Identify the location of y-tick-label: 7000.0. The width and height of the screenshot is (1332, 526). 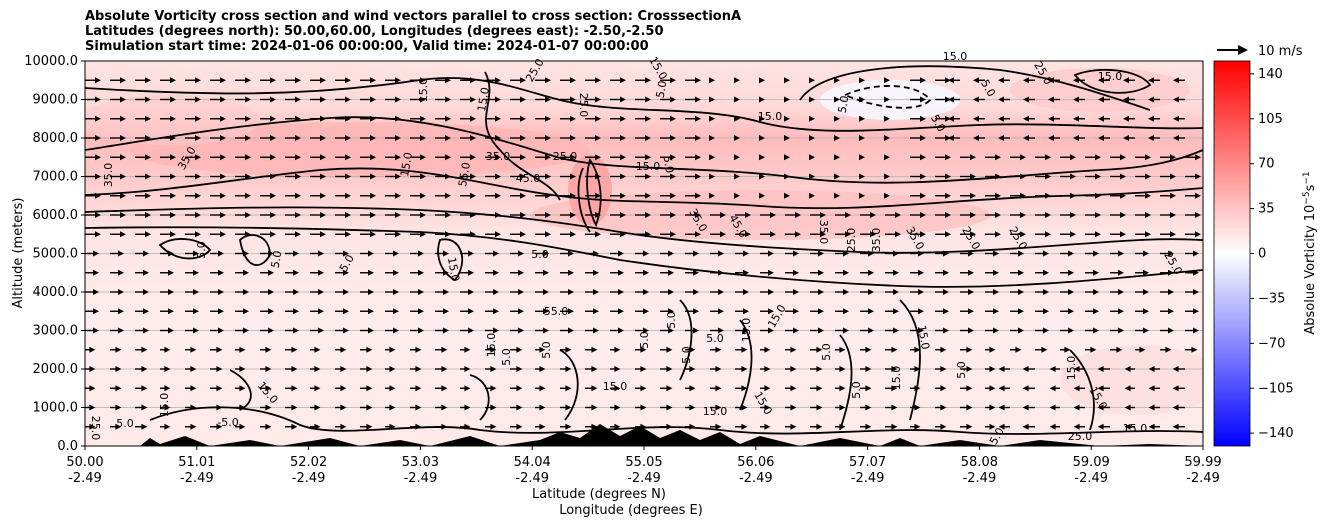
(56, 177).